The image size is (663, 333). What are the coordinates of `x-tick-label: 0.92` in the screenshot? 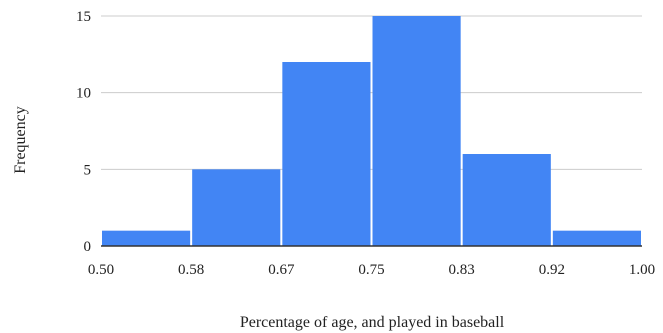 It's located at (552, 270).